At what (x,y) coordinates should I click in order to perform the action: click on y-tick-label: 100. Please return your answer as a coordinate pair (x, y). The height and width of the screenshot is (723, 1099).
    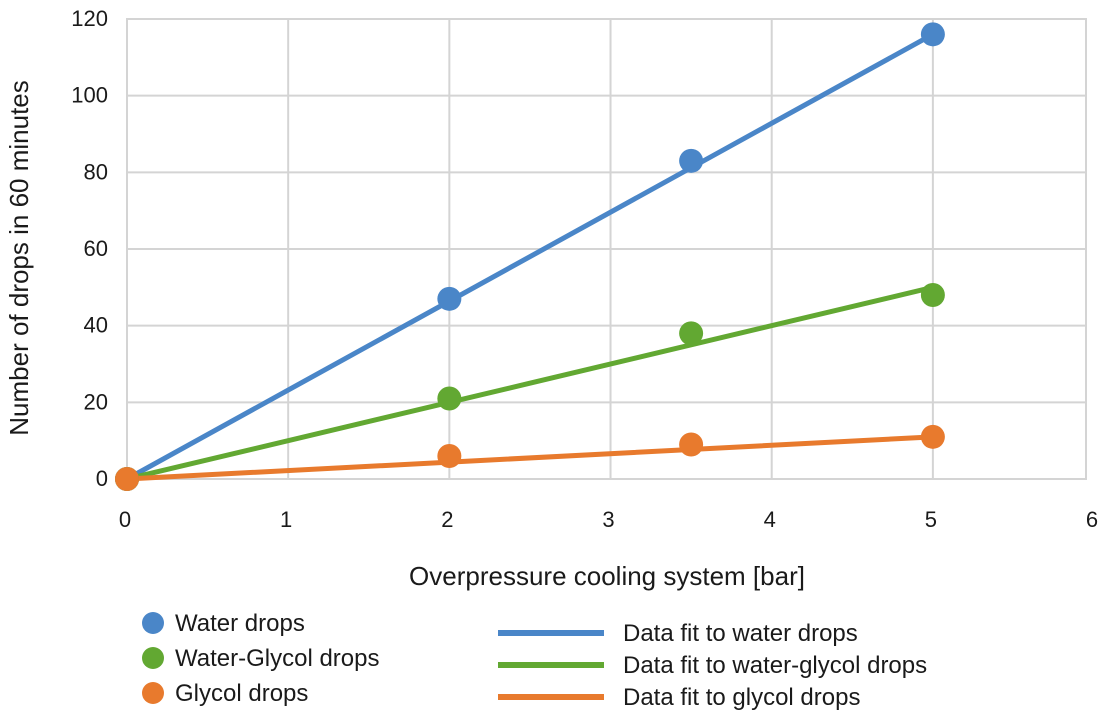
    Looking at the image, I should click on (89, 95).